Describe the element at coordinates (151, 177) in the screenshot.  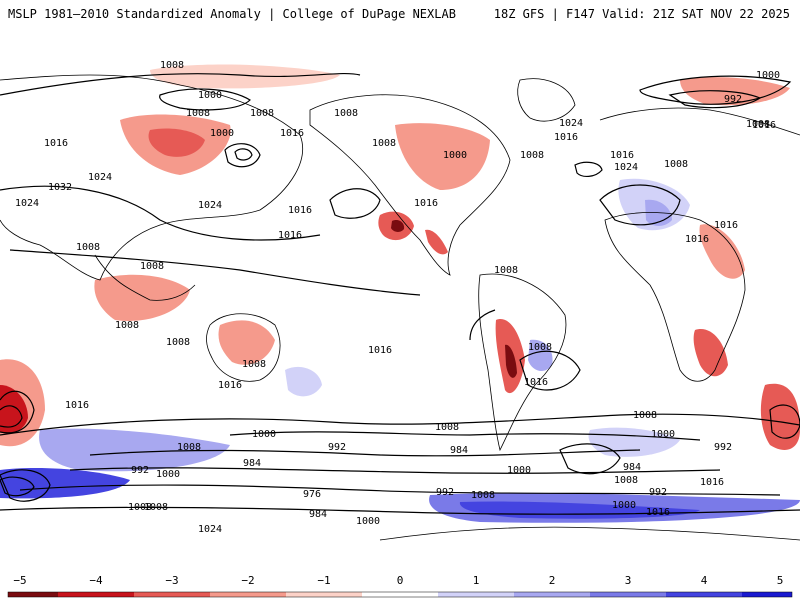
I see `asia-outline` at that location.